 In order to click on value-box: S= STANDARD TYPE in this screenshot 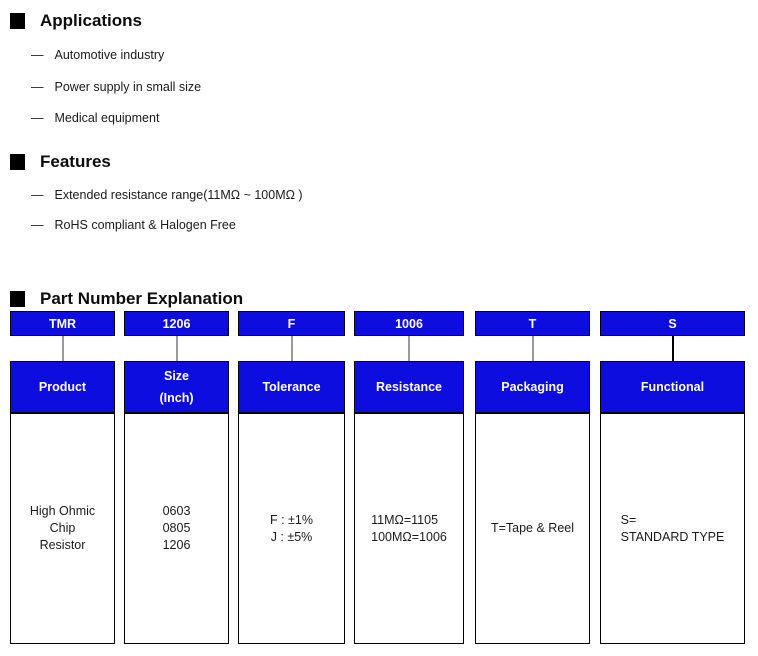, I will do `click(672, 528)`.